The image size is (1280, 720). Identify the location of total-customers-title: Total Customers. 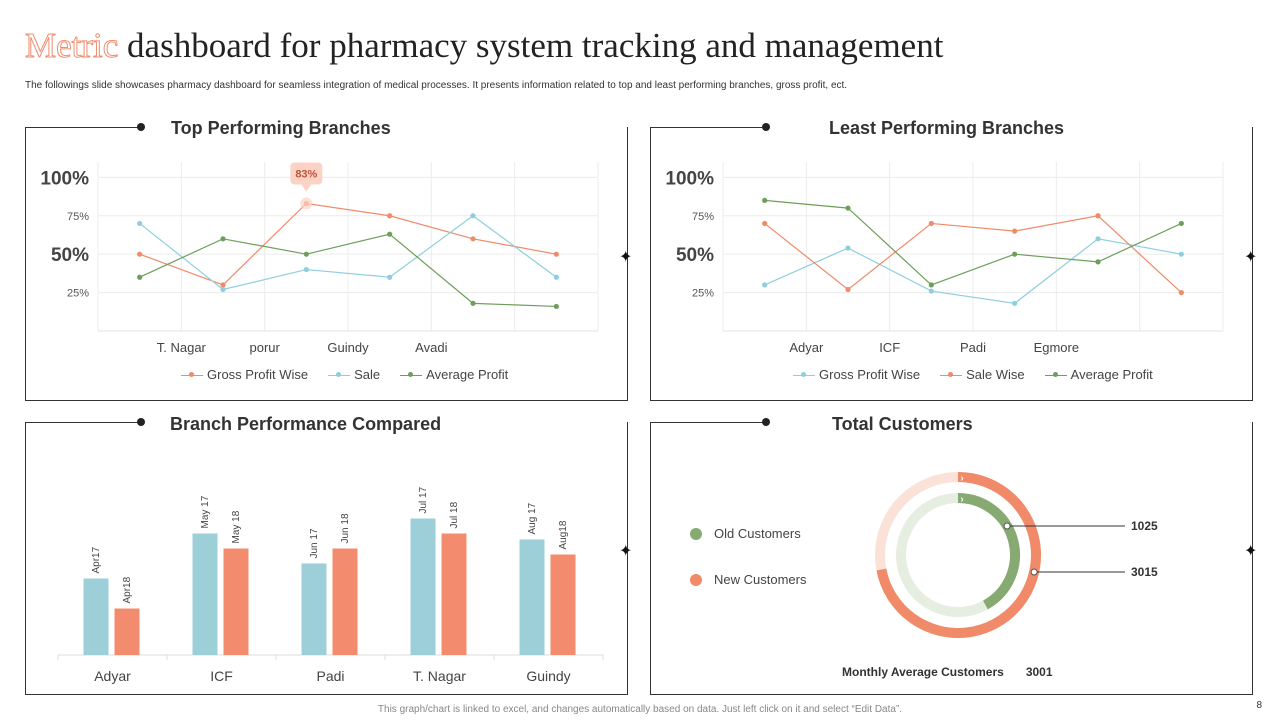
(902, 424).